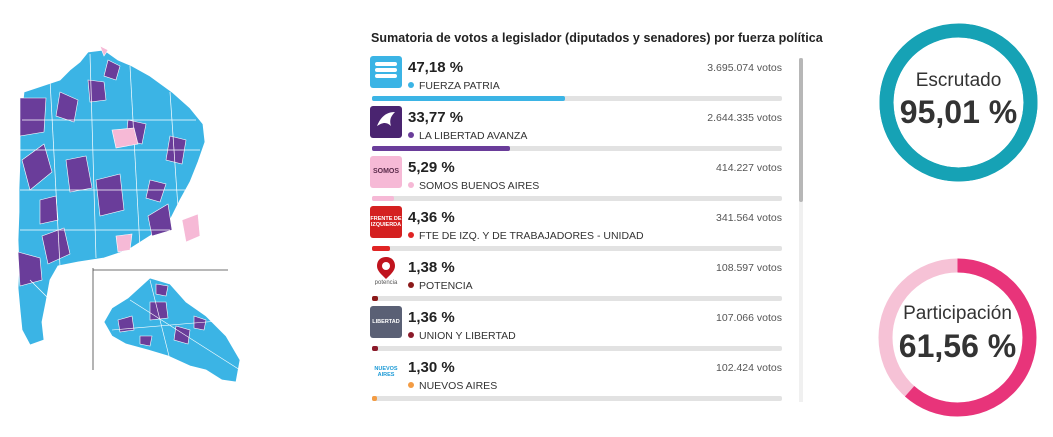 This screenshot has height=437, width=1053. I want to click on fuerza-patria-flag-icon, so click(386, 72).